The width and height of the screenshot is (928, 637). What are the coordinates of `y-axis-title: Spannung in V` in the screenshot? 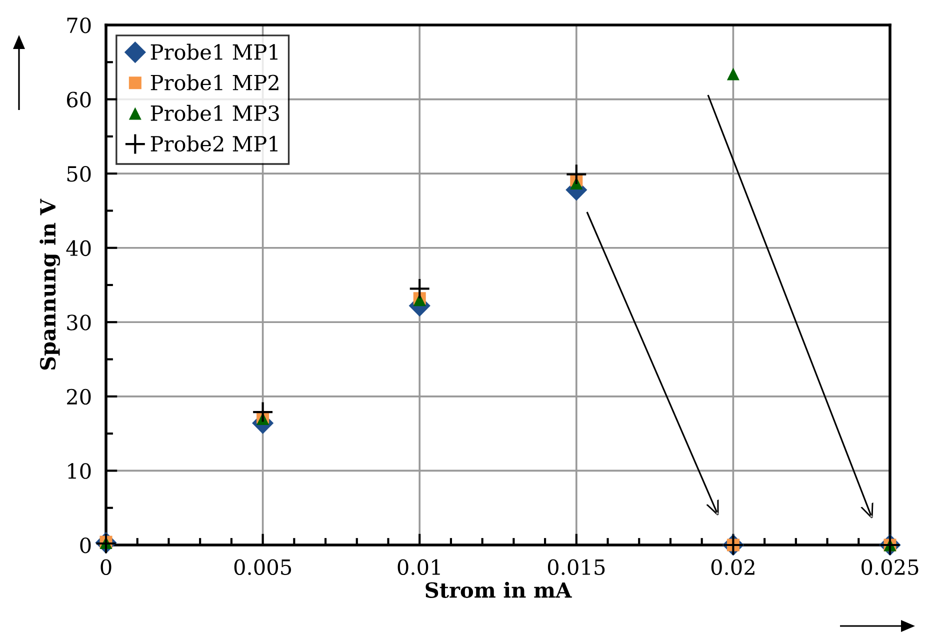 It's located at (50, 284).